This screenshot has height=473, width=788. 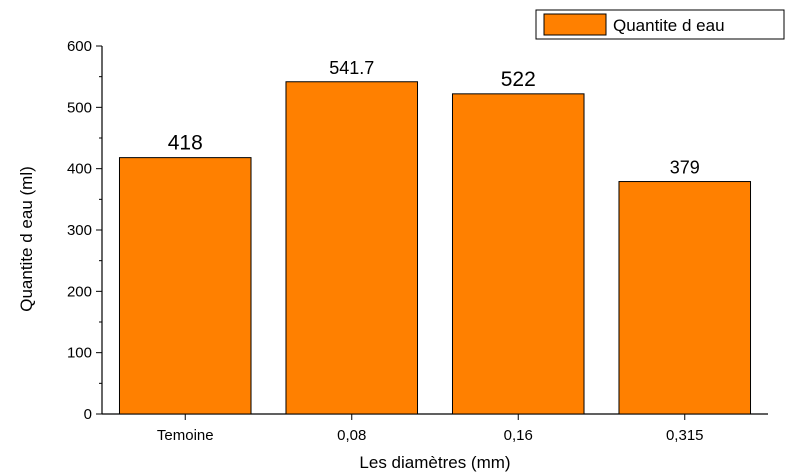 What do you see at coordinates (518, 435) in the screenshot?
I see `x-tick-label: 0,16` at bounding box center [518, 435].